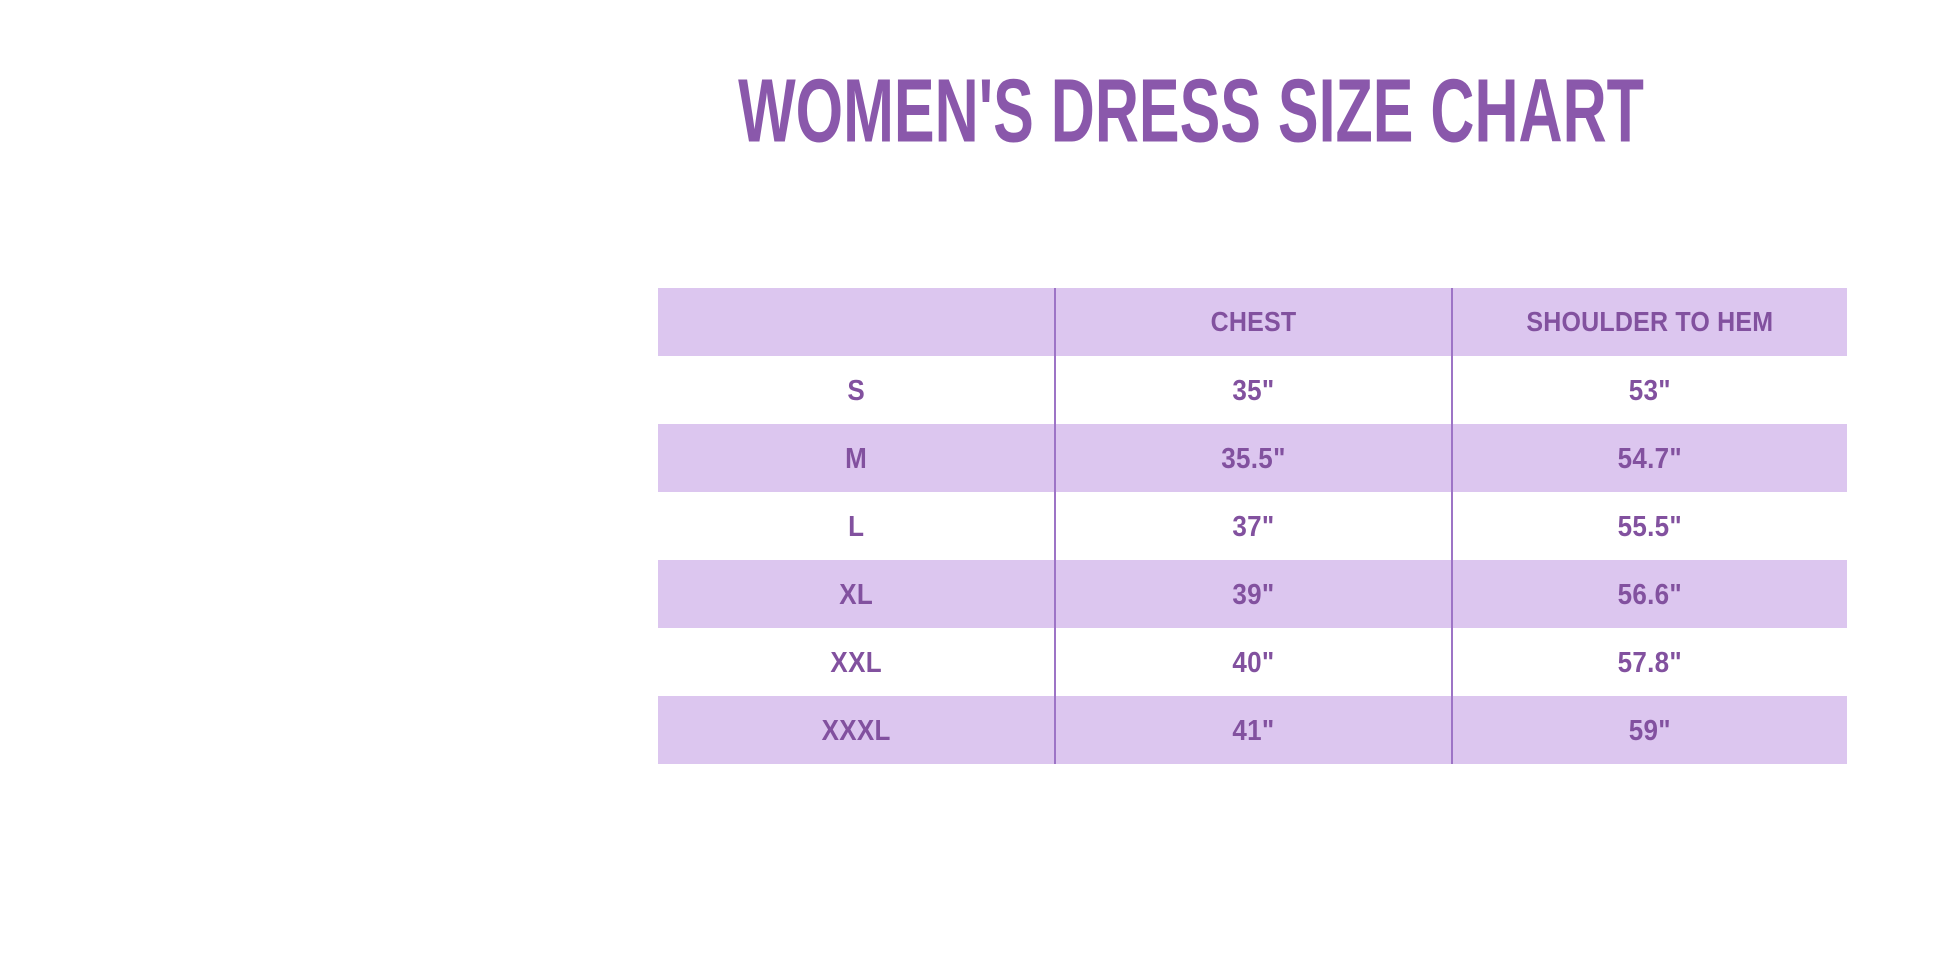 The height and width of the screenshot is (973, 1946). I want to click on table-header-row: CHEST SHOULDER TO HEM, so click(1252, 322).